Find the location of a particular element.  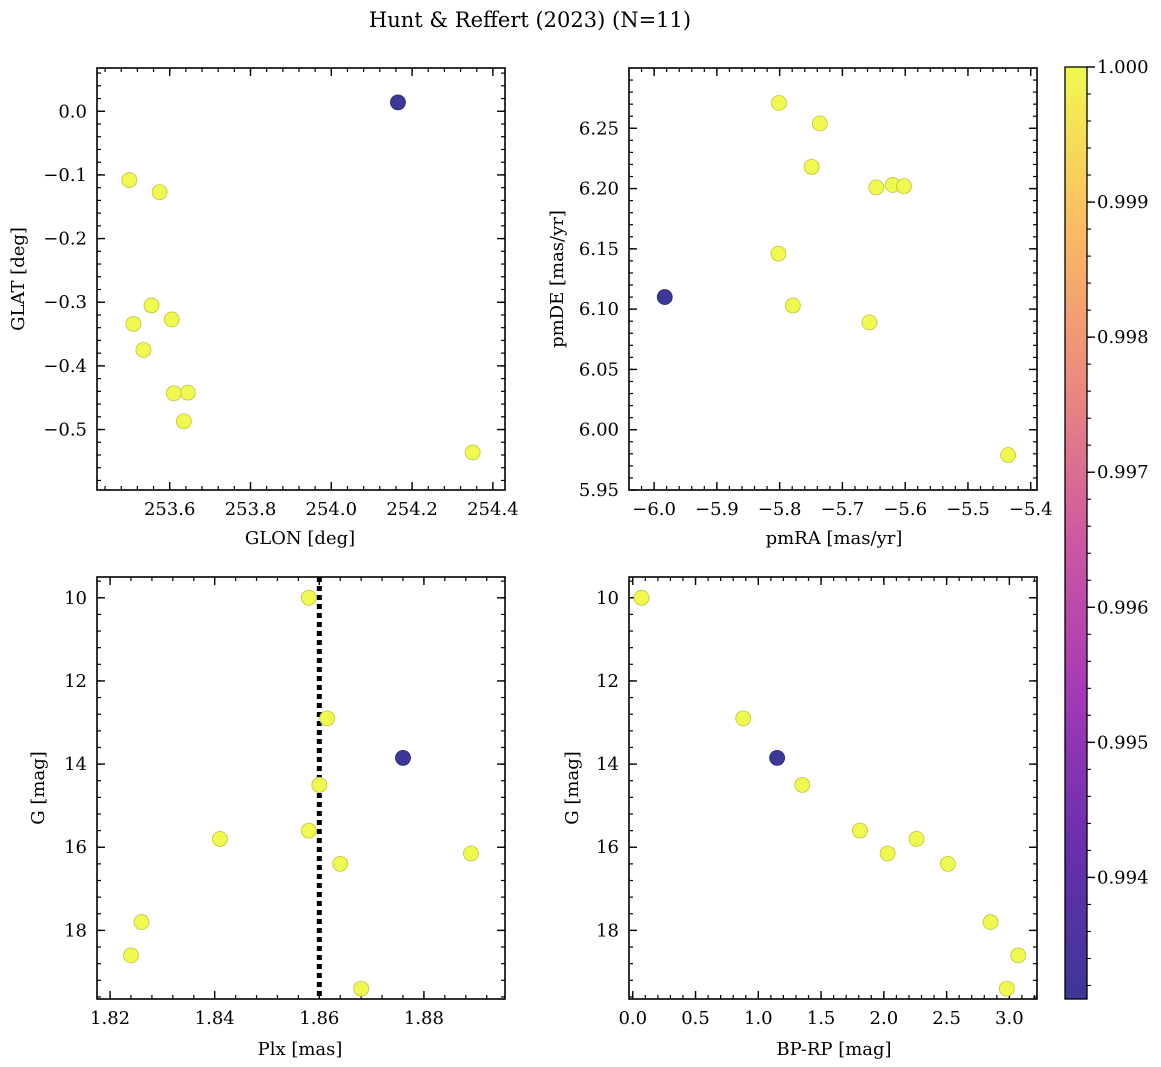

colorbar-tick-label: 1.000 is located at coordinates (1123, 67).